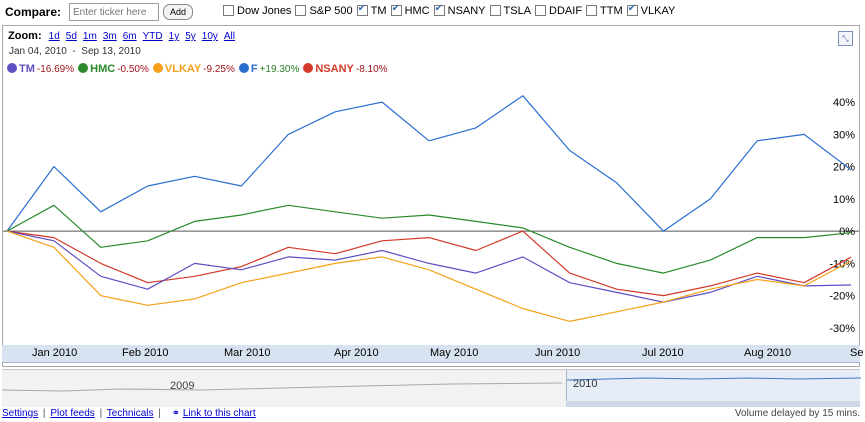 This screenshot has width=865, height=422. I want to click on compare-label: Compare:, so click(33, 12).